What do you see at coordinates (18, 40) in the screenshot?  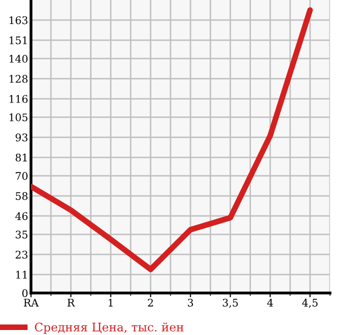 I see `y-tick-label: 151` at bounding box center [18, 40].